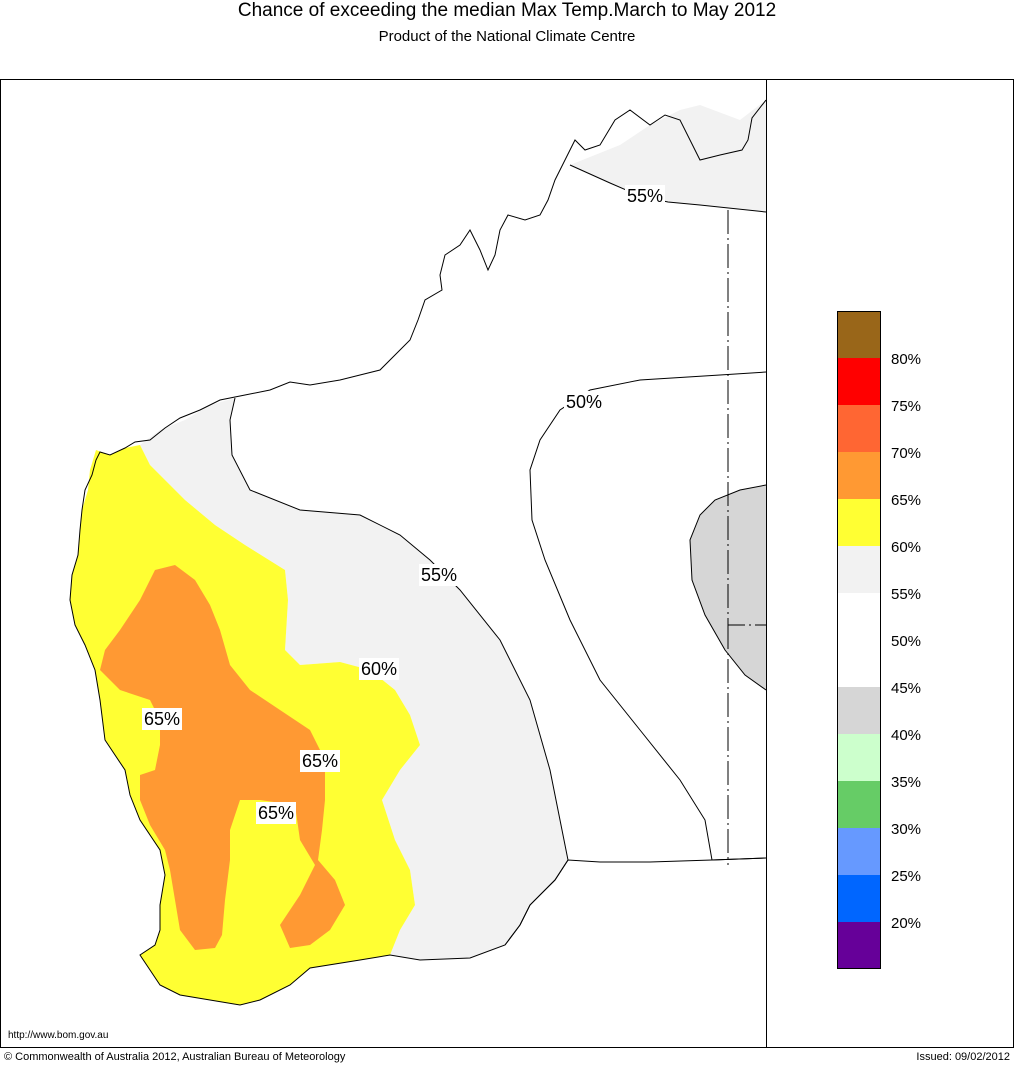  What do you see at coordinates (859, 334) in the screenshot?
I see `legend-swatch-80-plus` at bounding box center [859, 334].